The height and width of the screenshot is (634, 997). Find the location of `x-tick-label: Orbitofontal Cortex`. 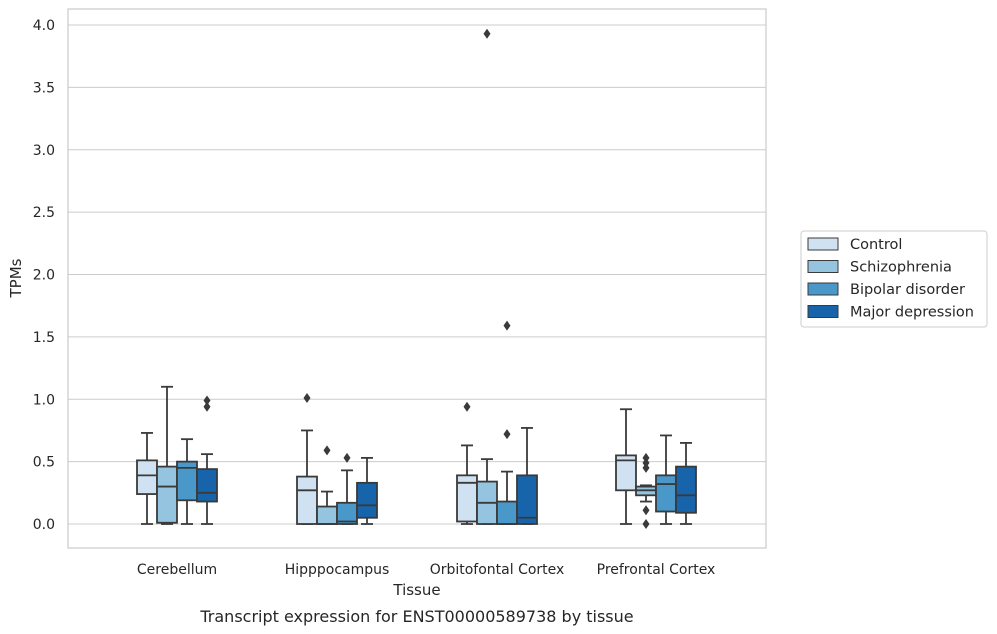

x-tick-label: Orbitofontal Cortex is located at coordinates (497, 570).